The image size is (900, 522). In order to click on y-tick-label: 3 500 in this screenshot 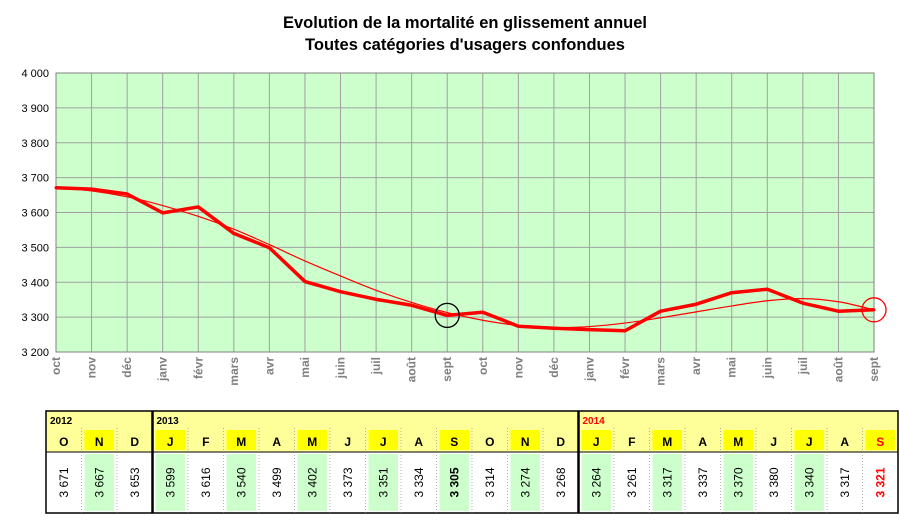, I will do `click(35, 248)`.